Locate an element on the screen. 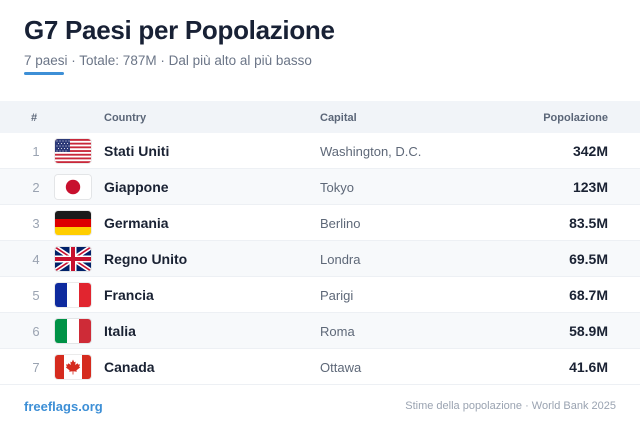 Image resolution: width=640 pixels, height=424 pixels. capital-name: Ottawa is located at coordinates (341, 367).